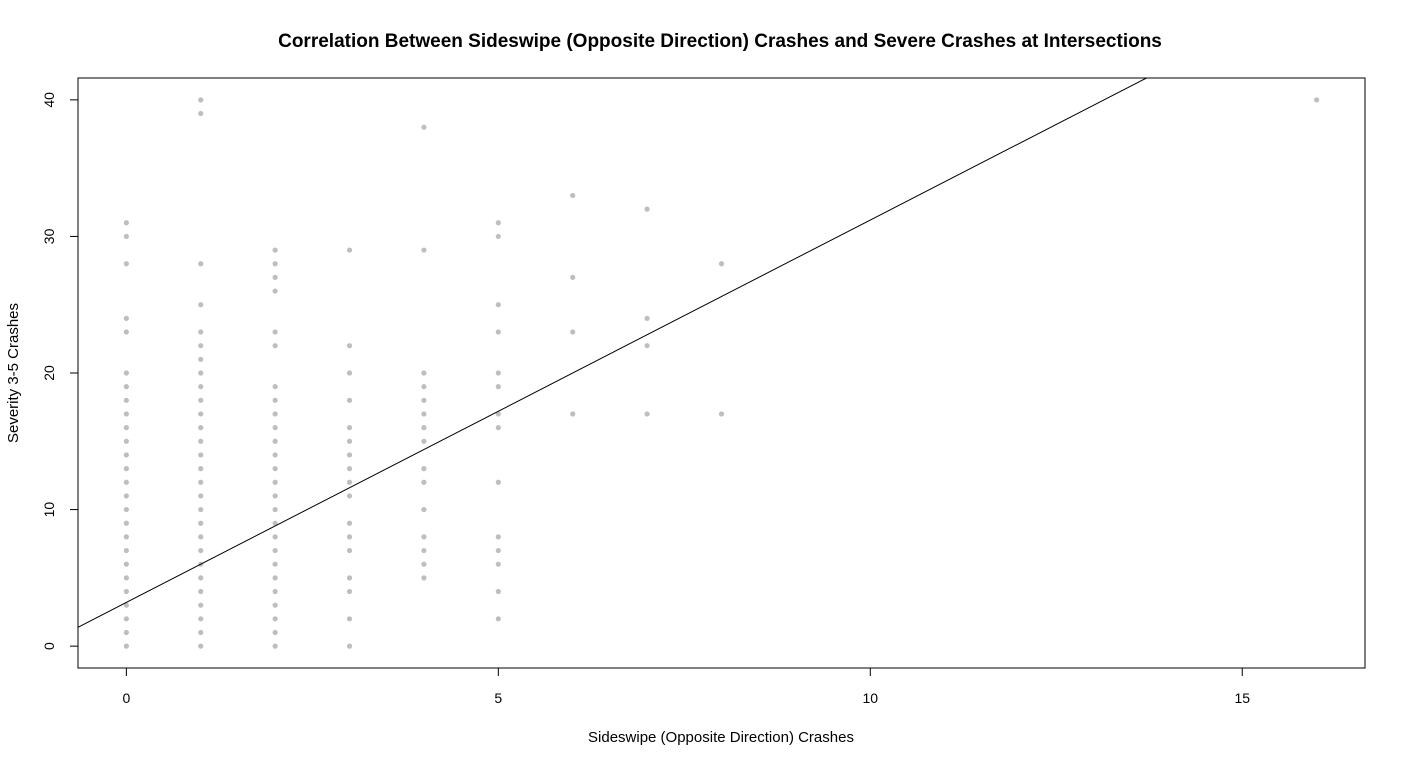 Image resolution: width=1405 pixels, height=766 pixels. I want to click on y-tick-label: 40, so click(49, 100).